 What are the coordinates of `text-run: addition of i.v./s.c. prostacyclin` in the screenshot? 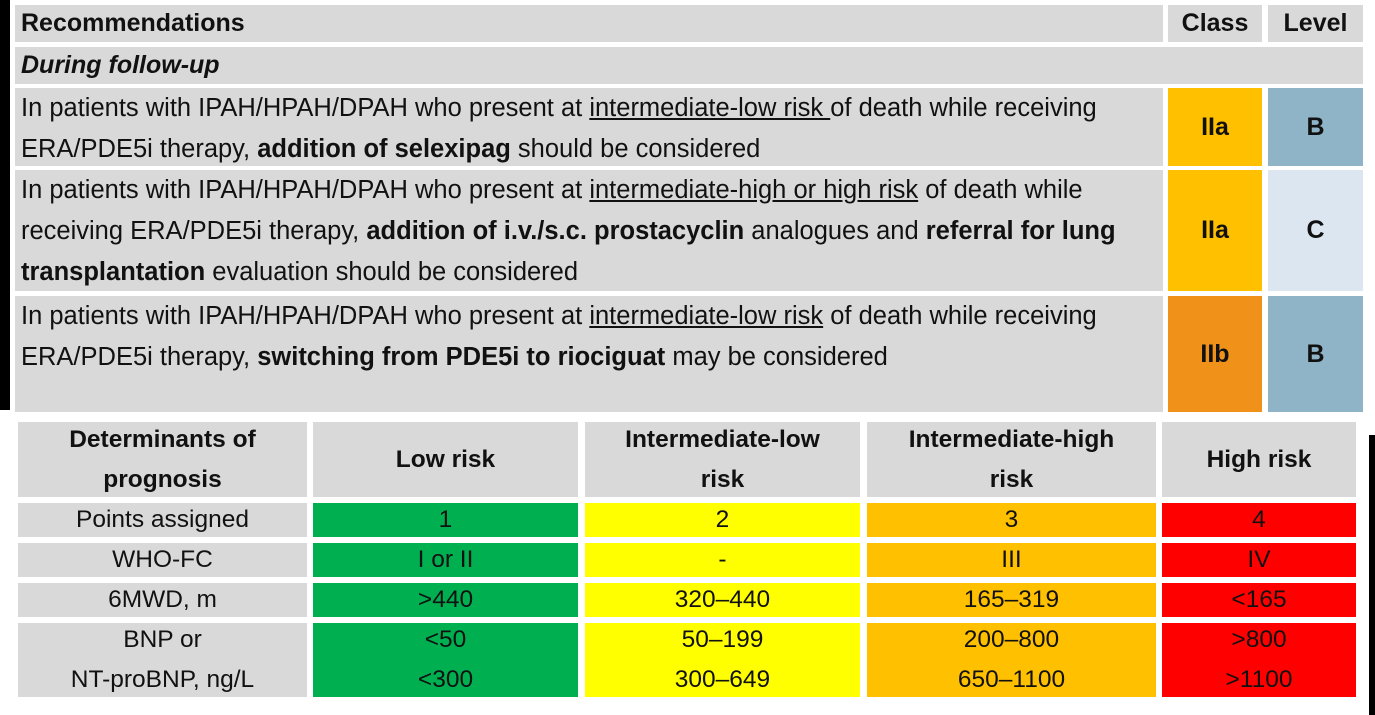 It's located at (555, 231).